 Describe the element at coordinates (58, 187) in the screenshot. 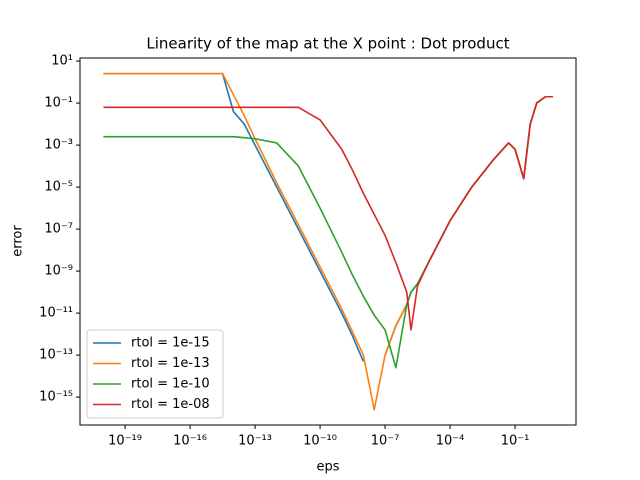

I see `y-tick-label: 10⁻⁵` at that location.